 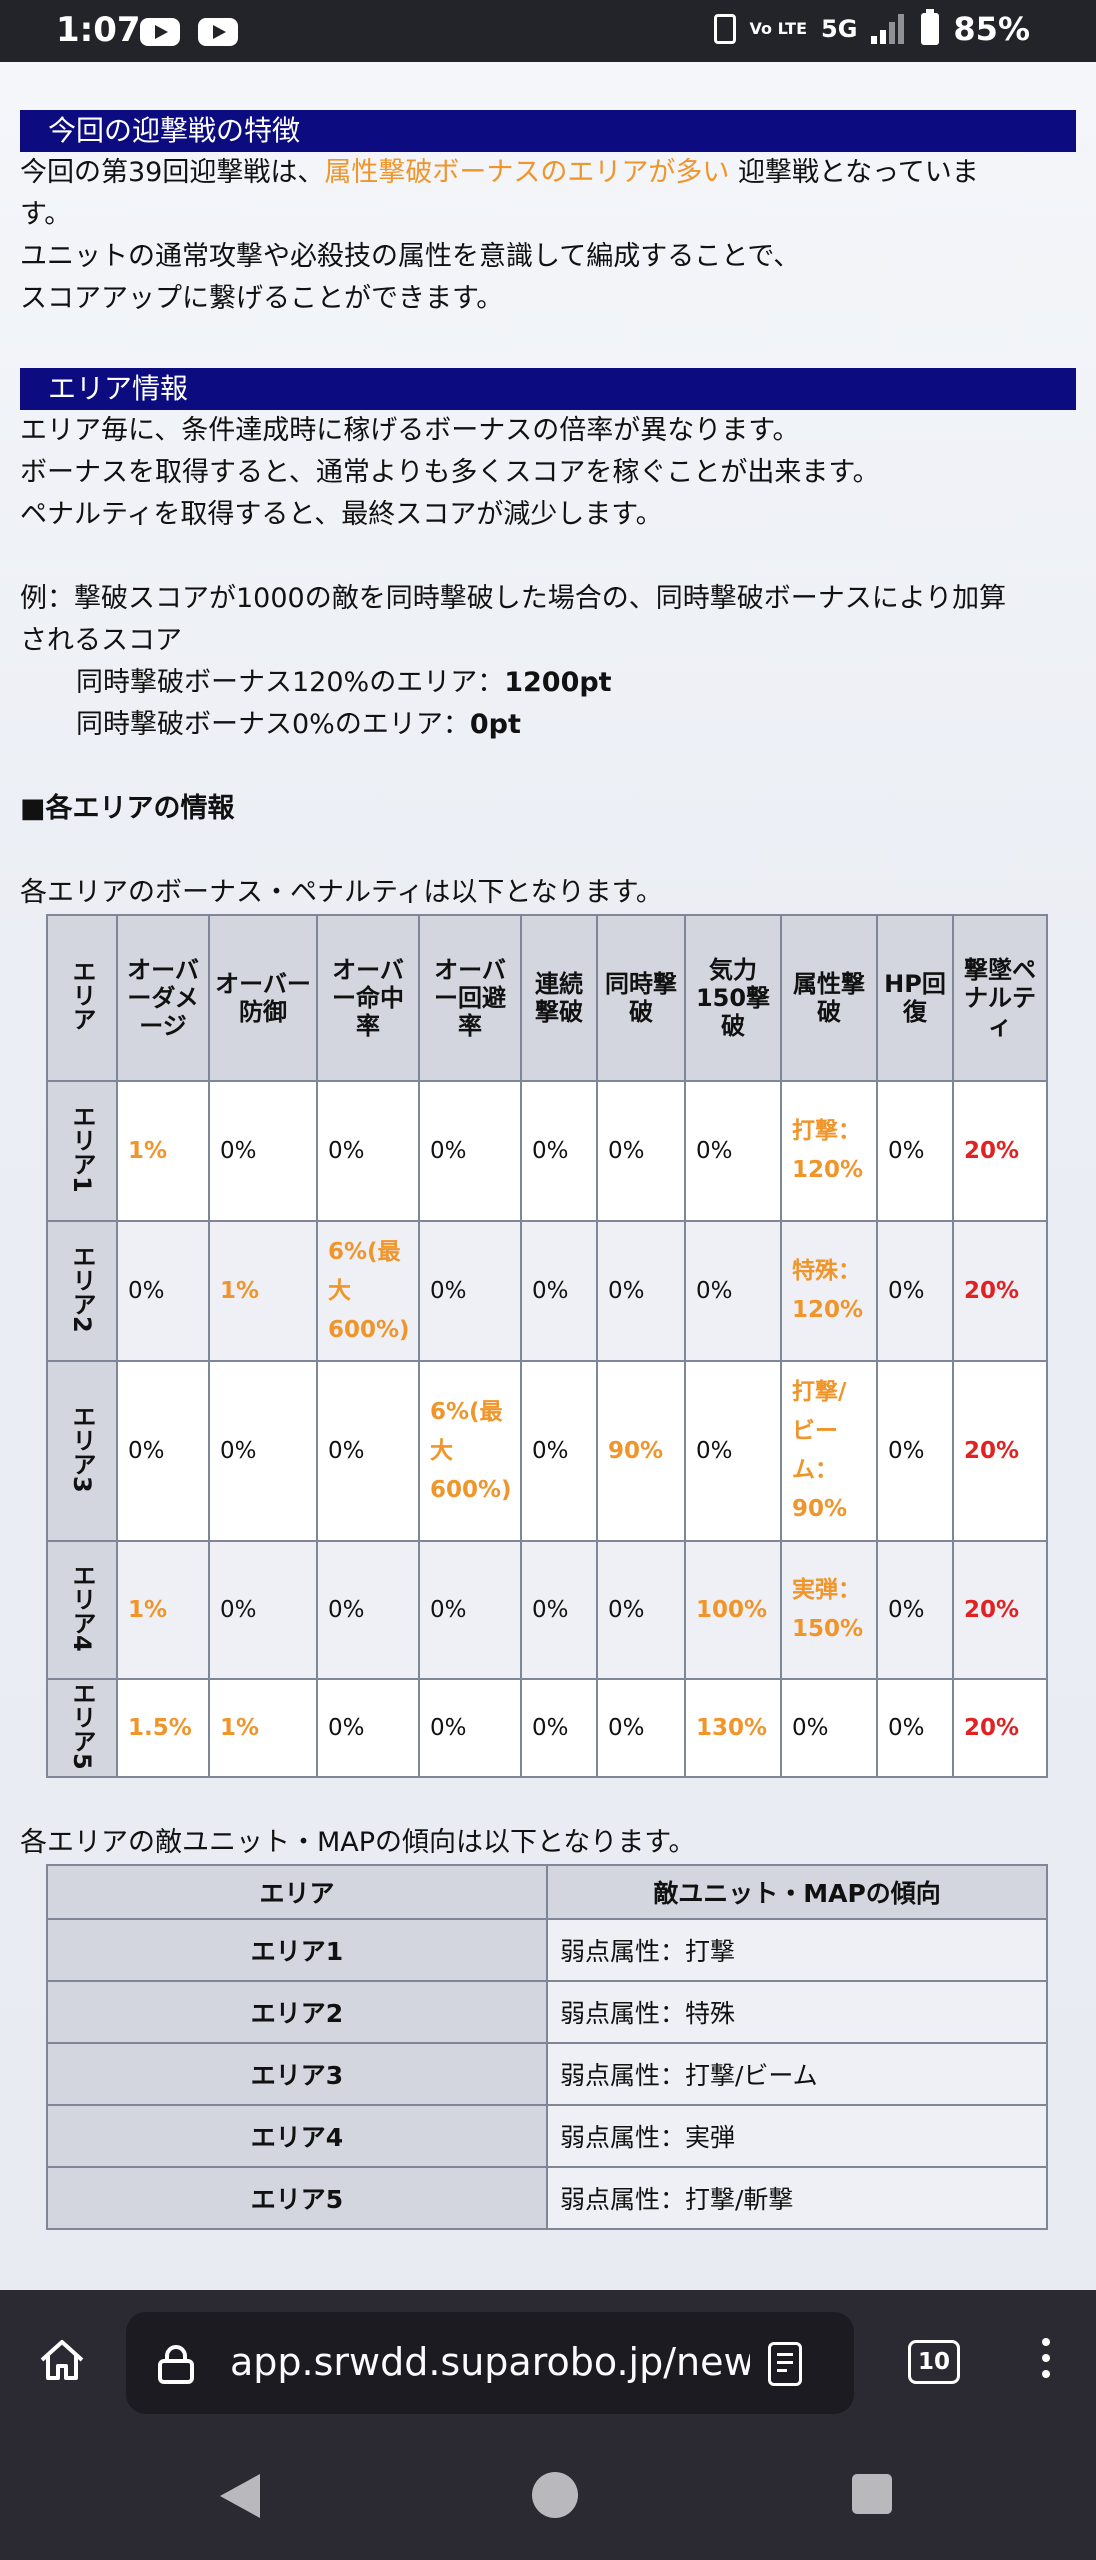 I want to click on table-cell: 130%, so click(x=733, y=1728).